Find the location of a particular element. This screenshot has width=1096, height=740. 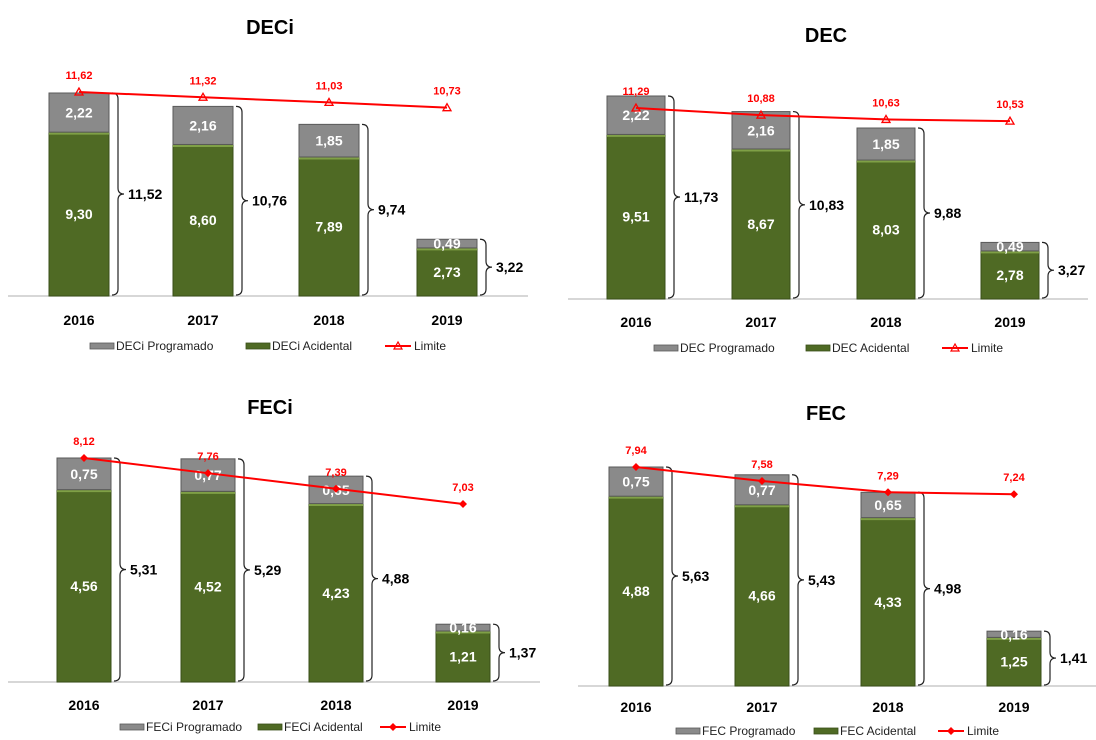

data-label-total: 5,29 is located at coordinates (267, 570).